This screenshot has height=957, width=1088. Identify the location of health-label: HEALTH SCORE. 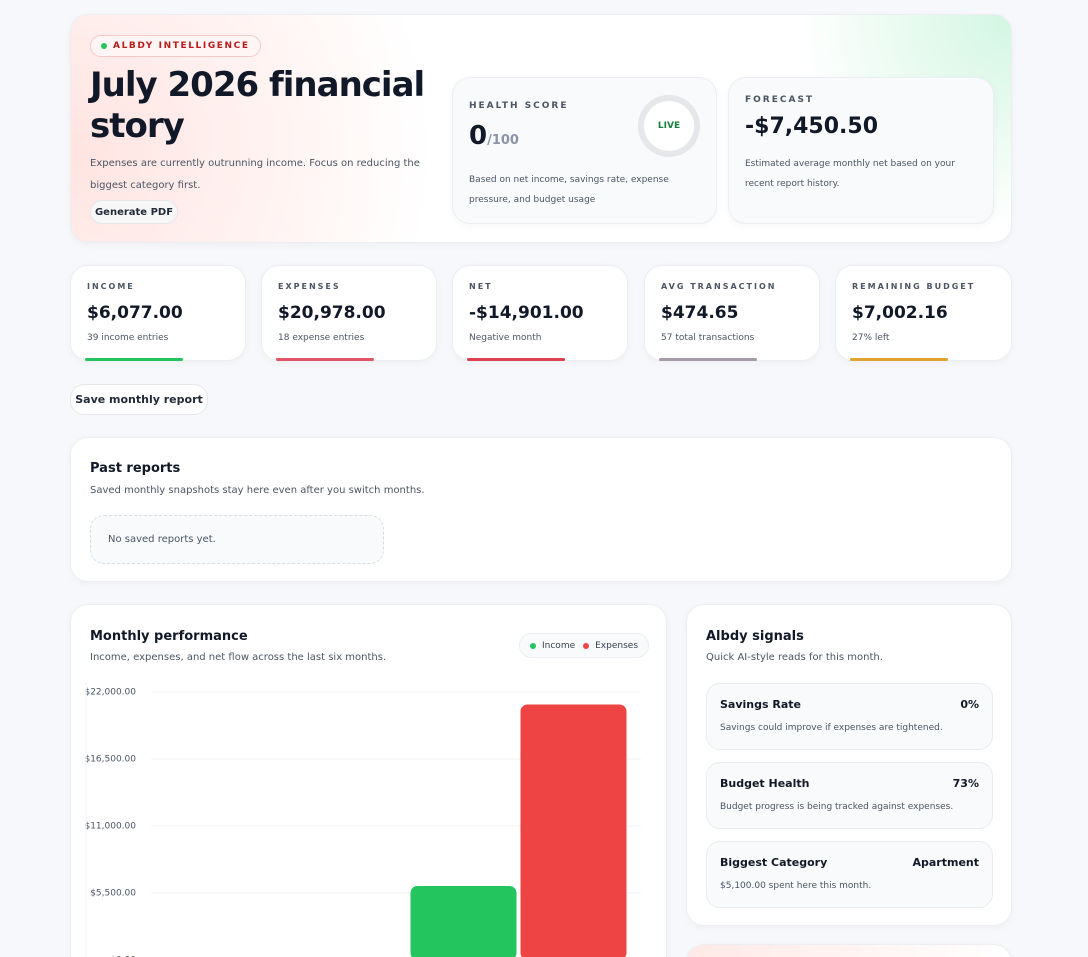
(519, 106).